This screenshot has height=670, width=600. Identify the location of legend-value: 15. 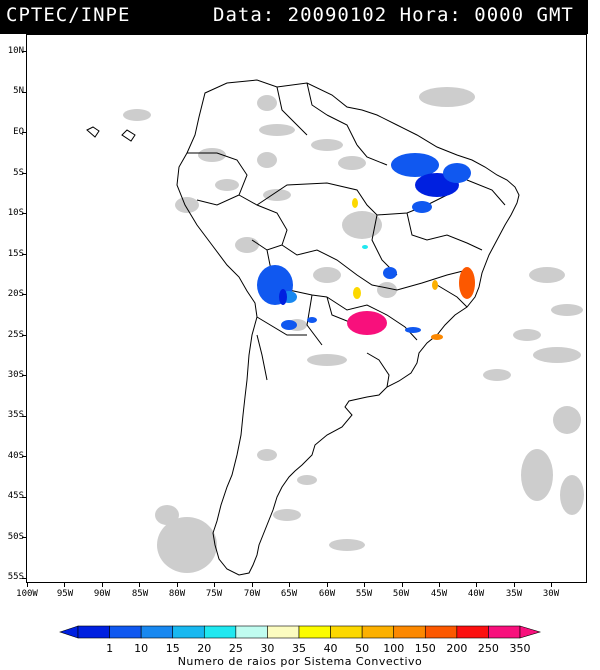
(172, 648).